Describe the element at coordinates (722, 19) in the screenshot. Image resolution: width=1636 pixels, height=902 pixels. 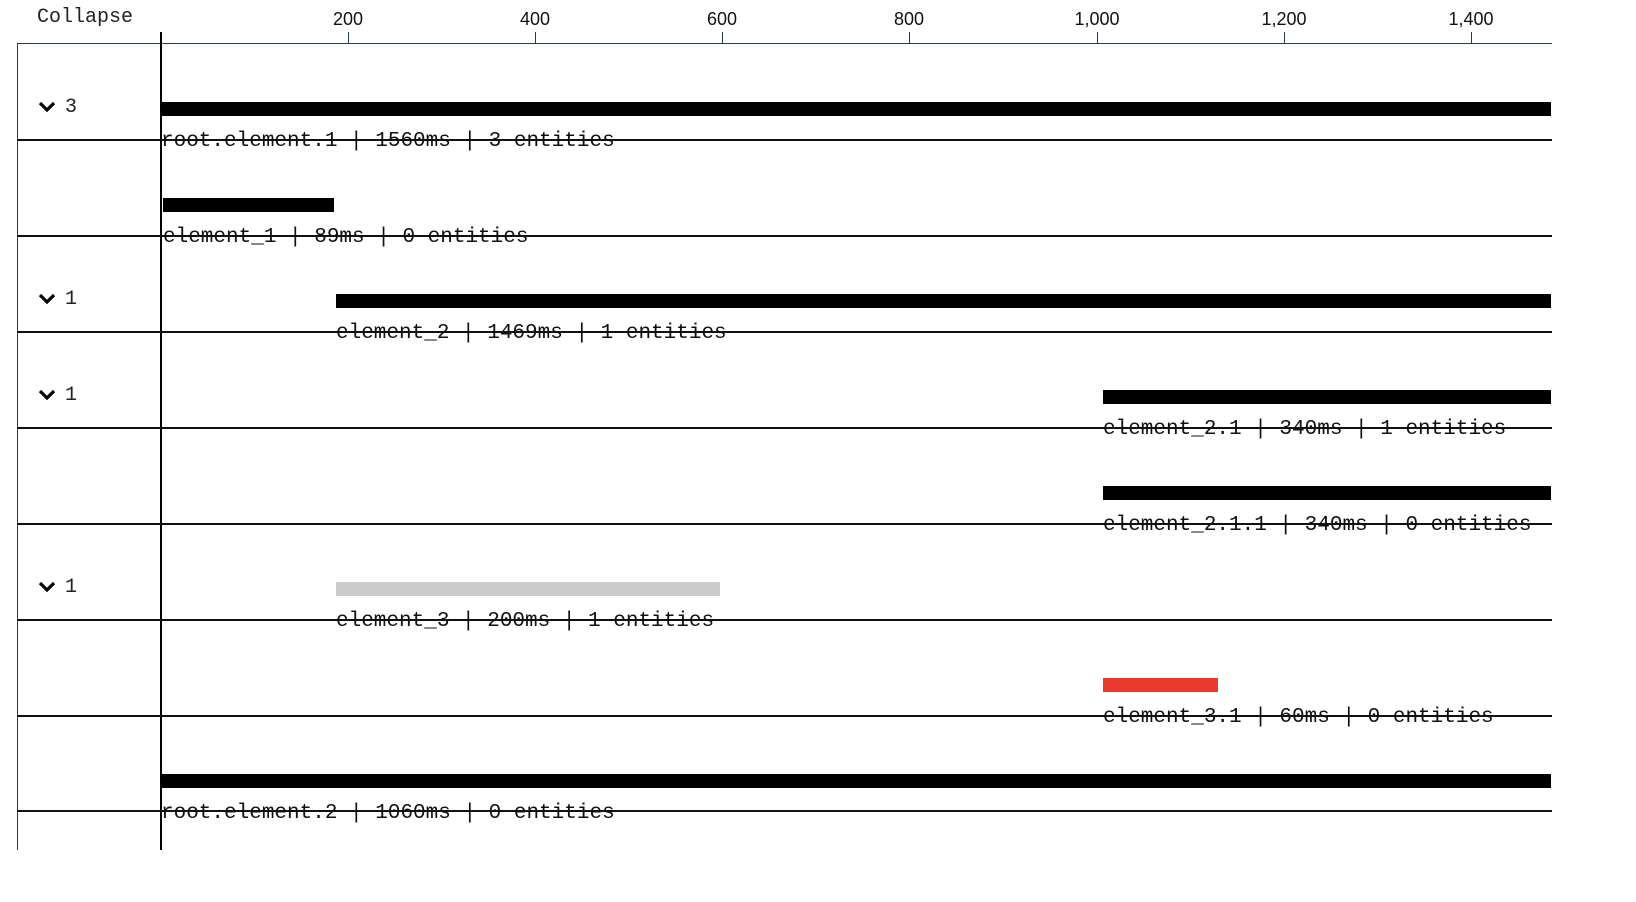
I see `axis-tick-label: 600` at that location.